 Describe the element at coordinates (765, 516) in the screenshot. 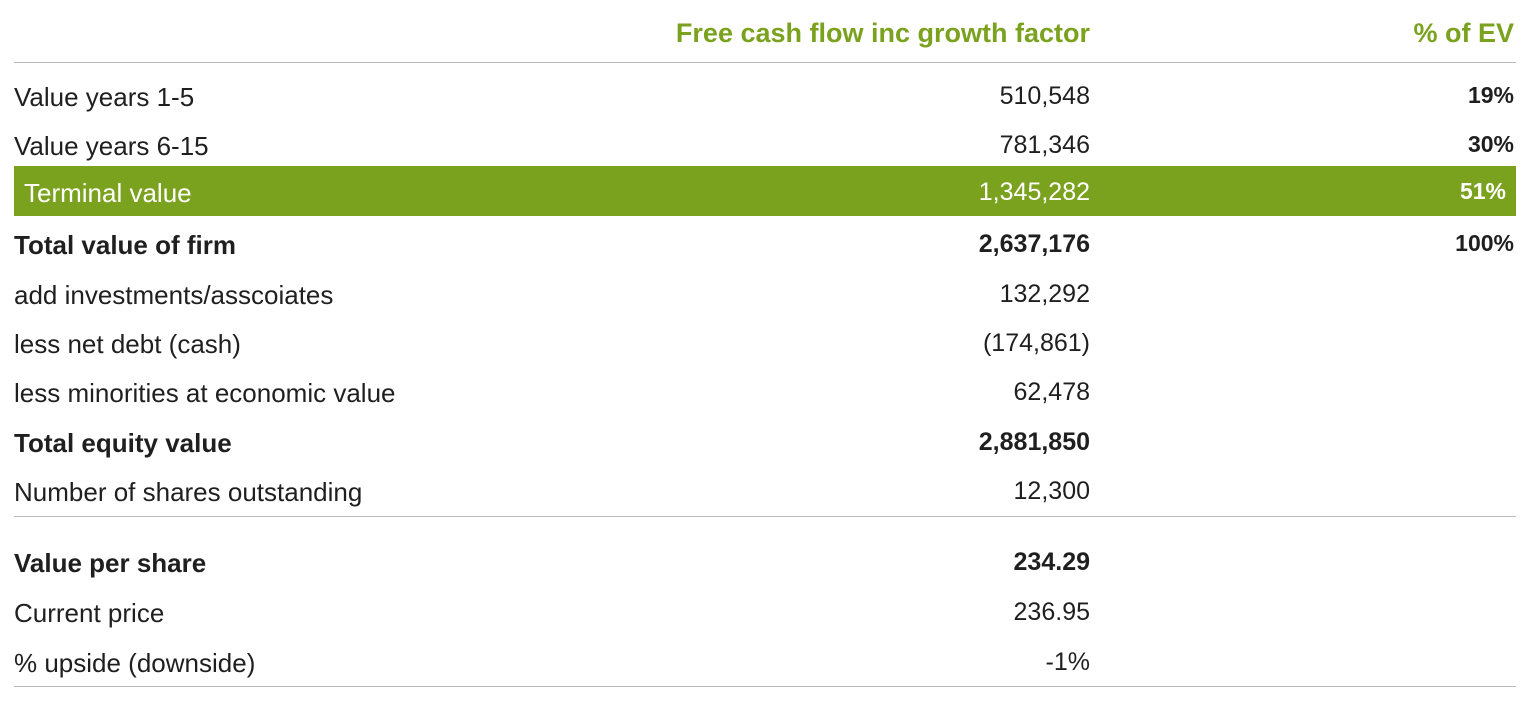

I see `summary-divider` at that location.